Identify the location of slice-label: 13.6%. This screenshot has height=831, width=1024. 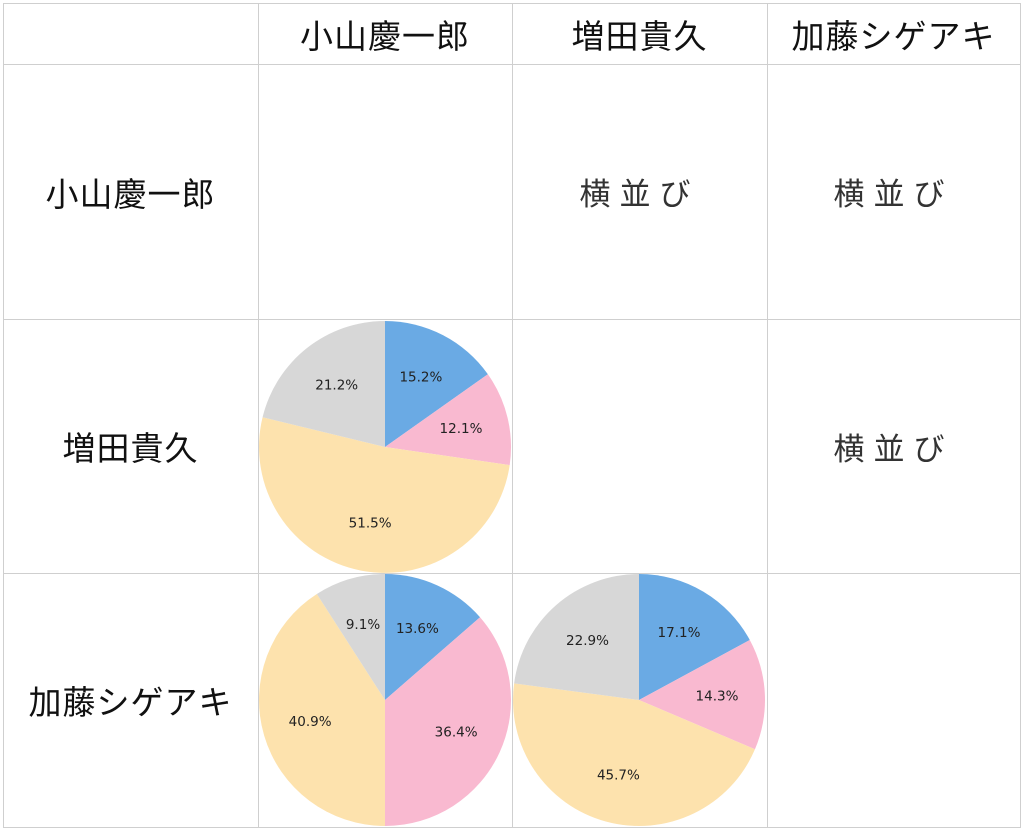
(417, 629).